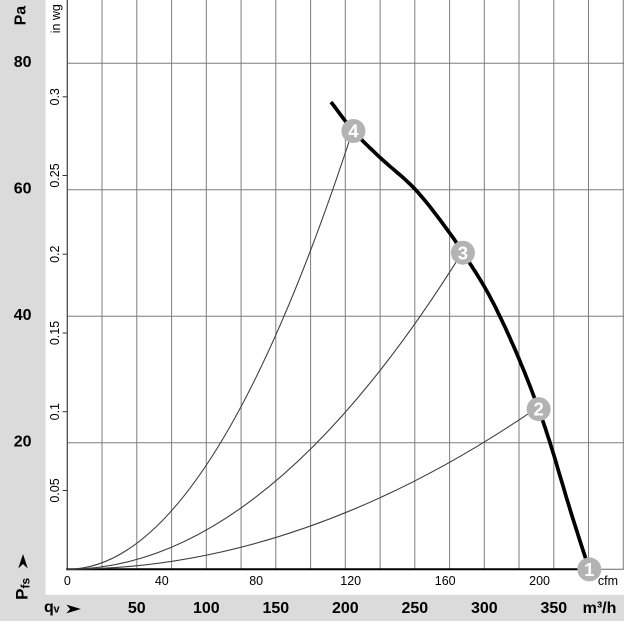 This screenshot has height=624, width=624. Describe the element at coordinates (463, 252) in the screenshot. I see `svg-text: 3` at that location.